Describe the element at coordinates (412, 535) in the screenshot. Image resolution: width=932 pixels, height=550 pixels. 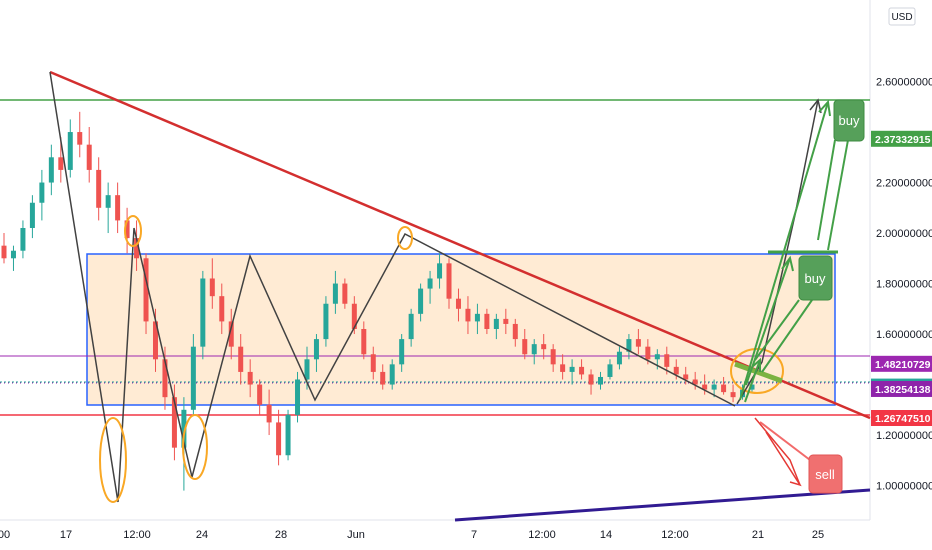
I see `time-axis: 00 17 12:00 24 28 Jun 7 12:00 14 12:00 21 25` at that location.